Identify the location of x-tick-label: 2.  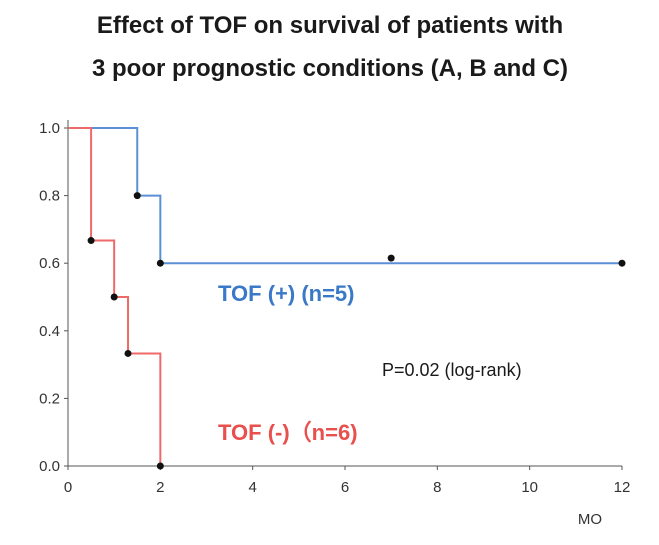
(160, 487).